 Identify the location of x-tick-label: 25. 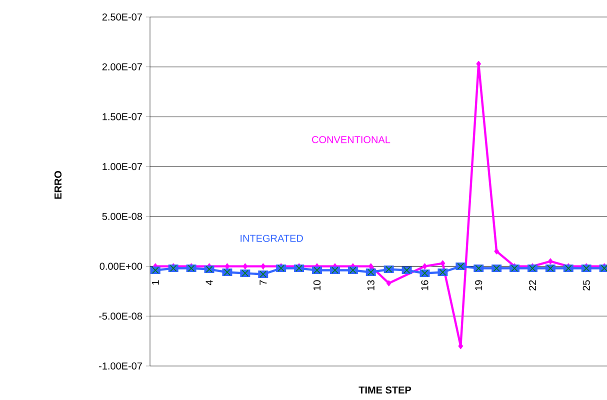
(586, 285).